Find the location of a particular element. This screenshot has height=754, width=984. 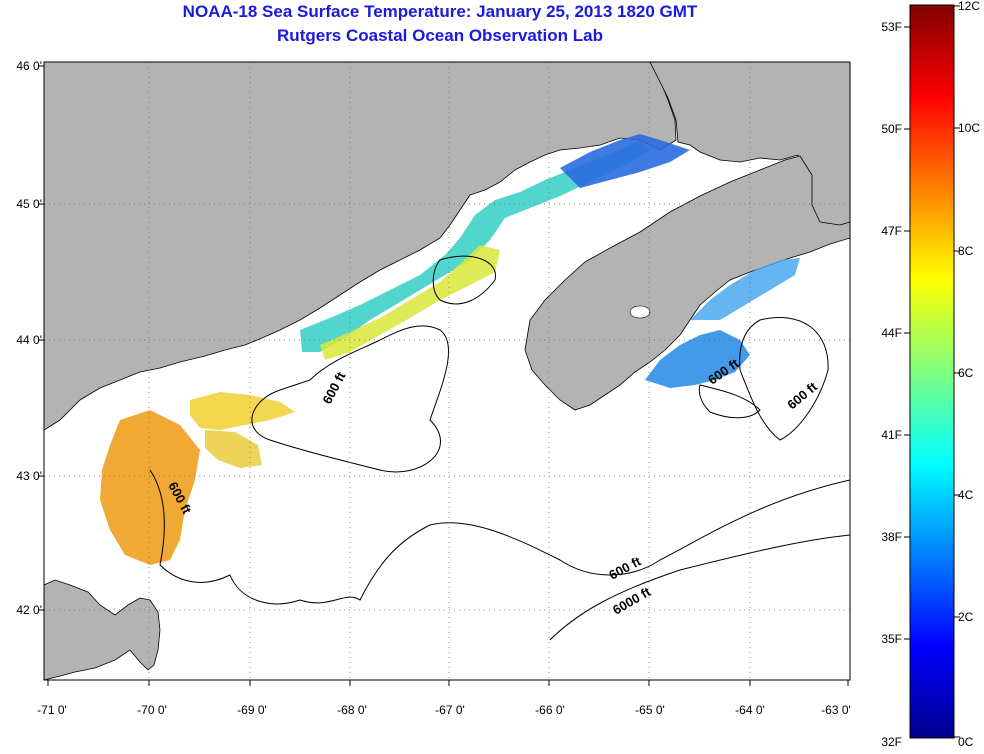

sst-patch-yellow-mid is located at coordinates (233, 449).